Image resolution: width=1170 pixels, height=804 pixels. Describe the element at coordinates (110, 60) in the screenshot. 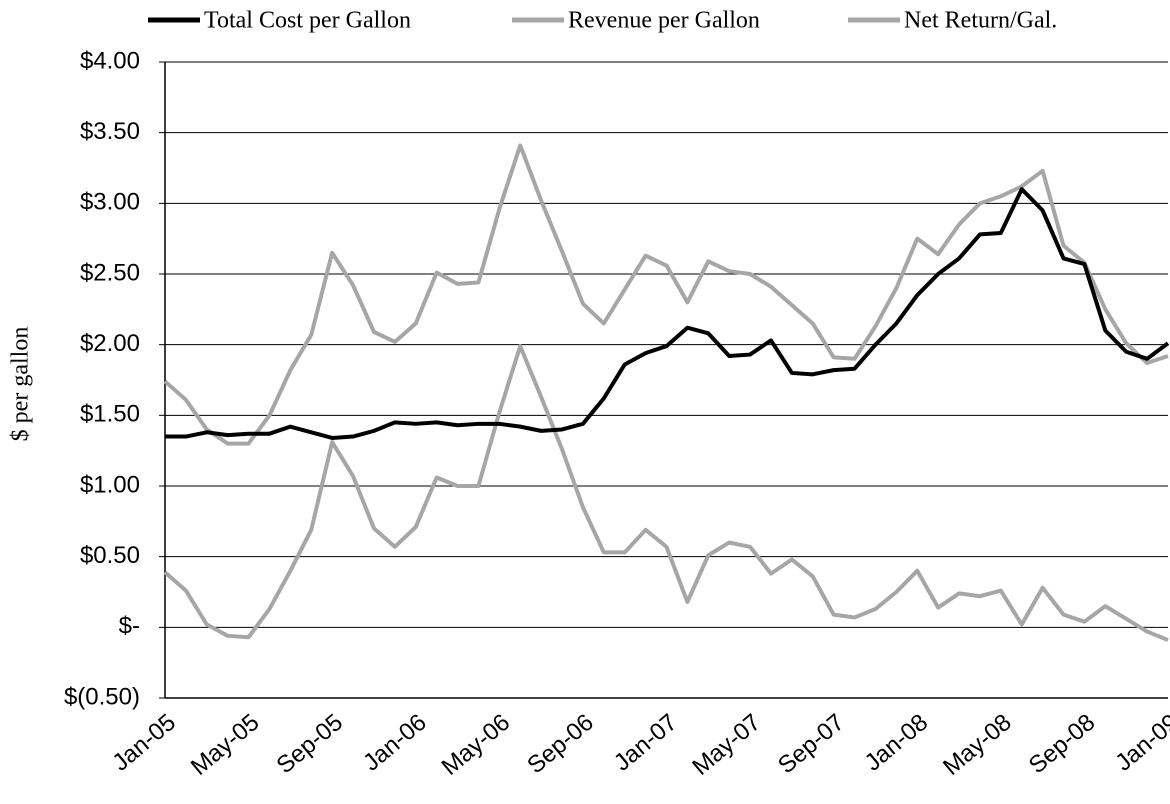

I see `y-tick-label: $4.00` at that location.